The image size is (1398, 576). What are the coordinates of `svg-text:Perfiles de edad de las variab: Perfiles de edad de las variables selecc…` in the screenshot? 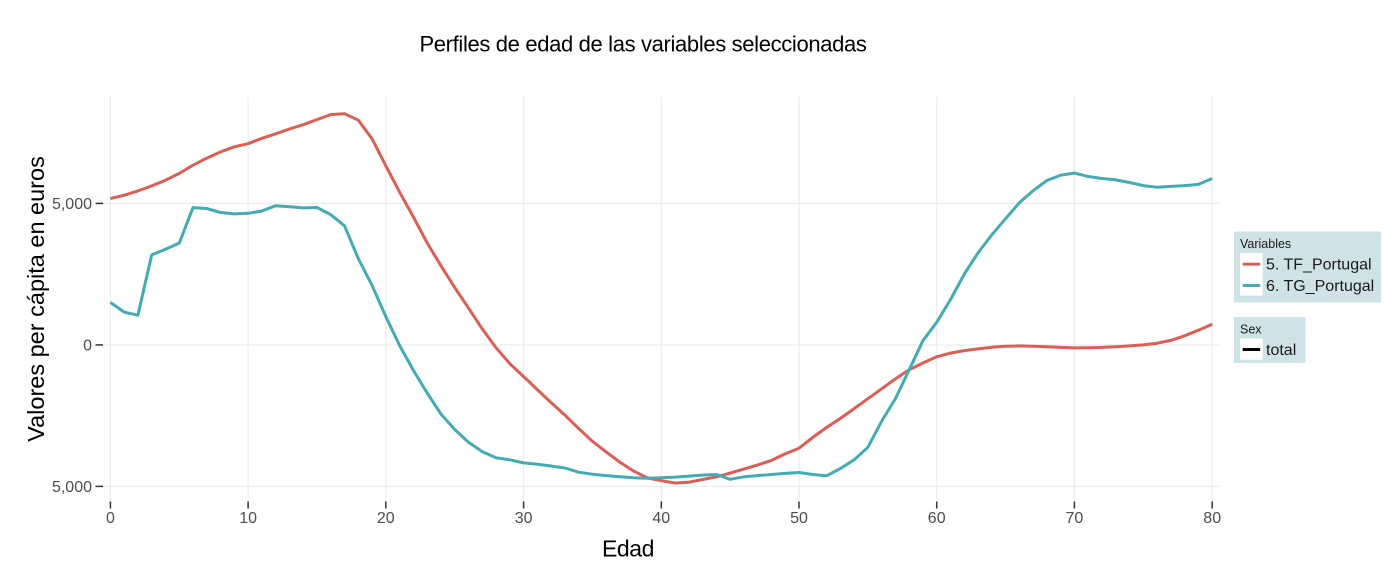 It's located at (642, 44).